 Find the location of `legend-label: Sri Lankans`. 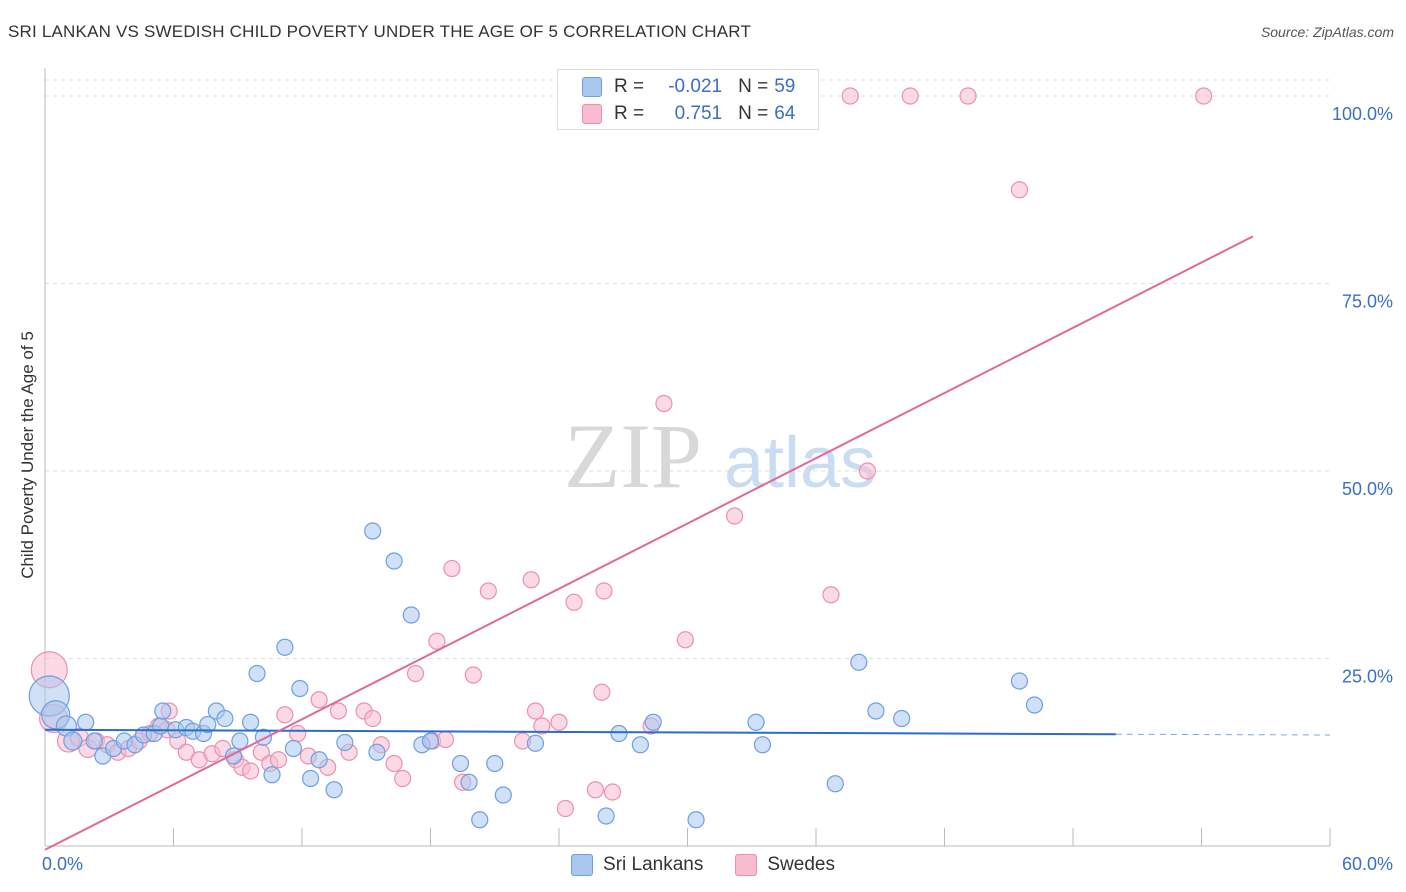

legend-label: Sri Lankans is located at coordinates (653, 864).